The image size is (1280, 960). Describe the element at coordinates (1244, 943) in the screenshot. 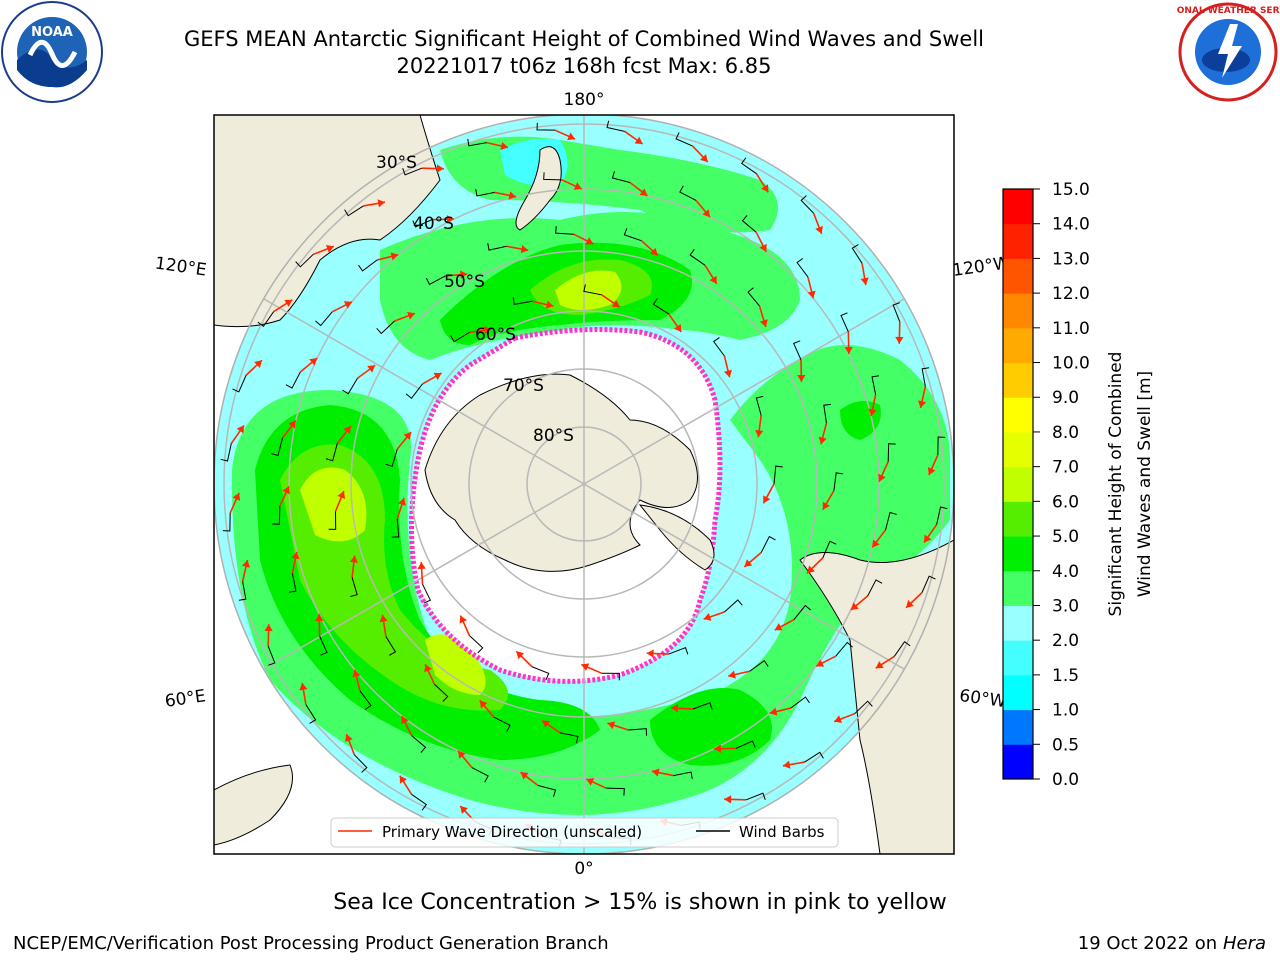

I see `host-name: Hera` at that location.